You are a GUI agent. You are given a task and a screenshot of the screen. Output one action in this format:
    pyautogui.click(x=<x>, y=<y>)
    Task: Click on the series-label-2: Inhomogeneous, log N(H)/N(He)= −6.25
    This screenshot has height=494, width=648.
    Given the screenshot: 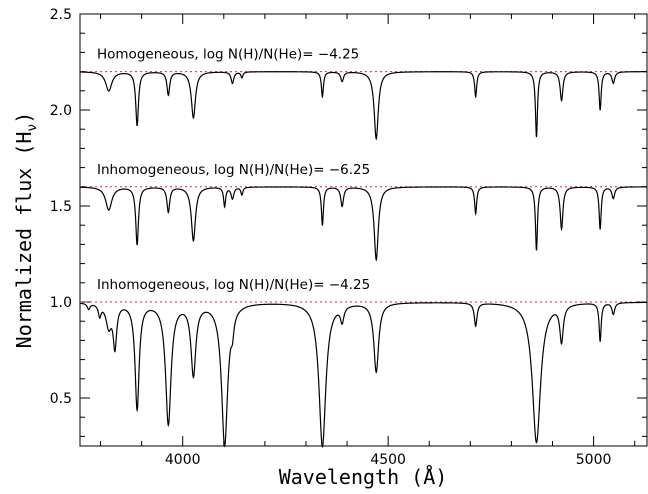 What is the action you would take?
    pyautogui.click(x=233, y=170)
    